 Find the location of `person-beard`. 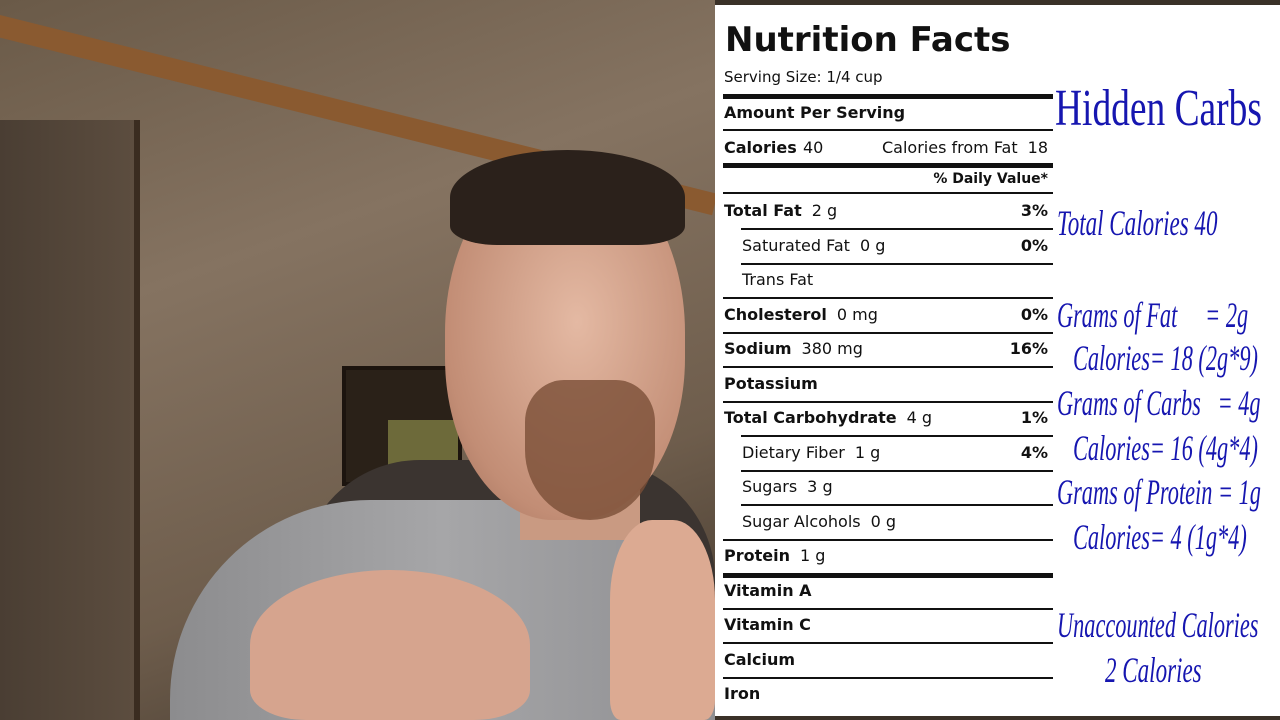

person-beard is located at coordinates (590, 450).